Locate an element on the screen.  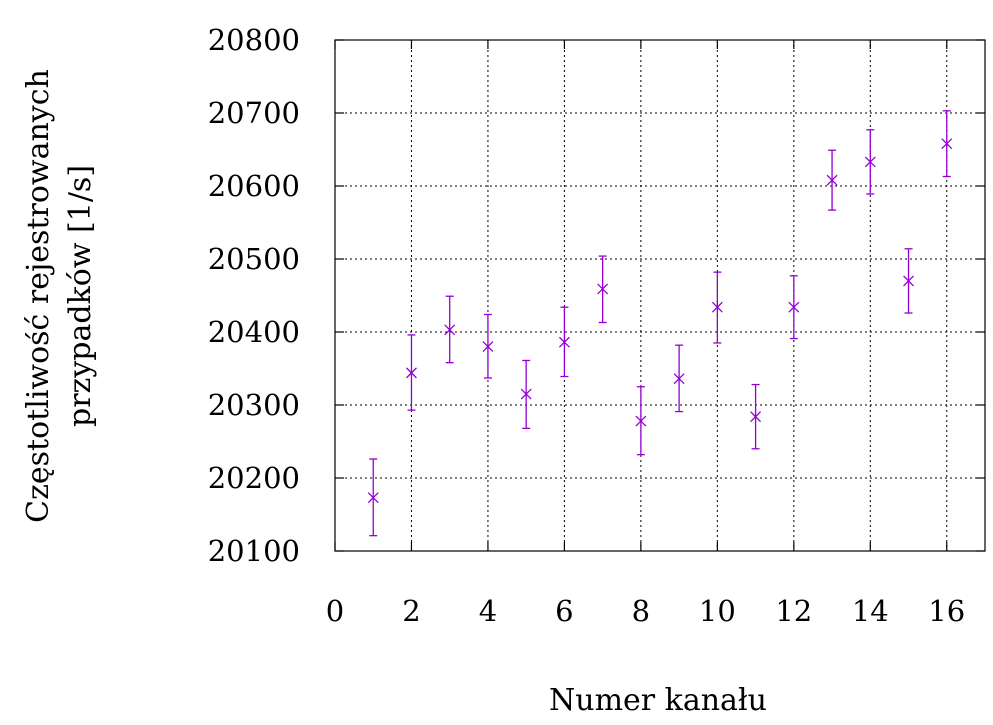
y-tick-label: 20500 is located at coordinates (254, 259).